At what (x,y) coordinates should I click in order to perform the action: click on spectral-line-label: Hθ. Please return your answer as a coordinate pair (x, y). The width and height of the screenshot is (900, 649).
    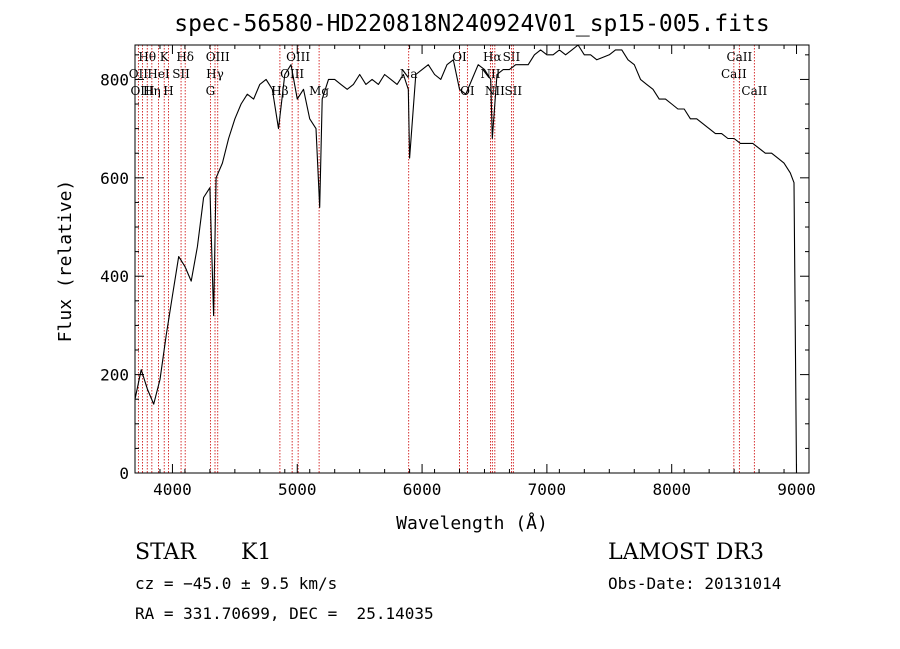
    Looking at the image, I should click on (147, 57).